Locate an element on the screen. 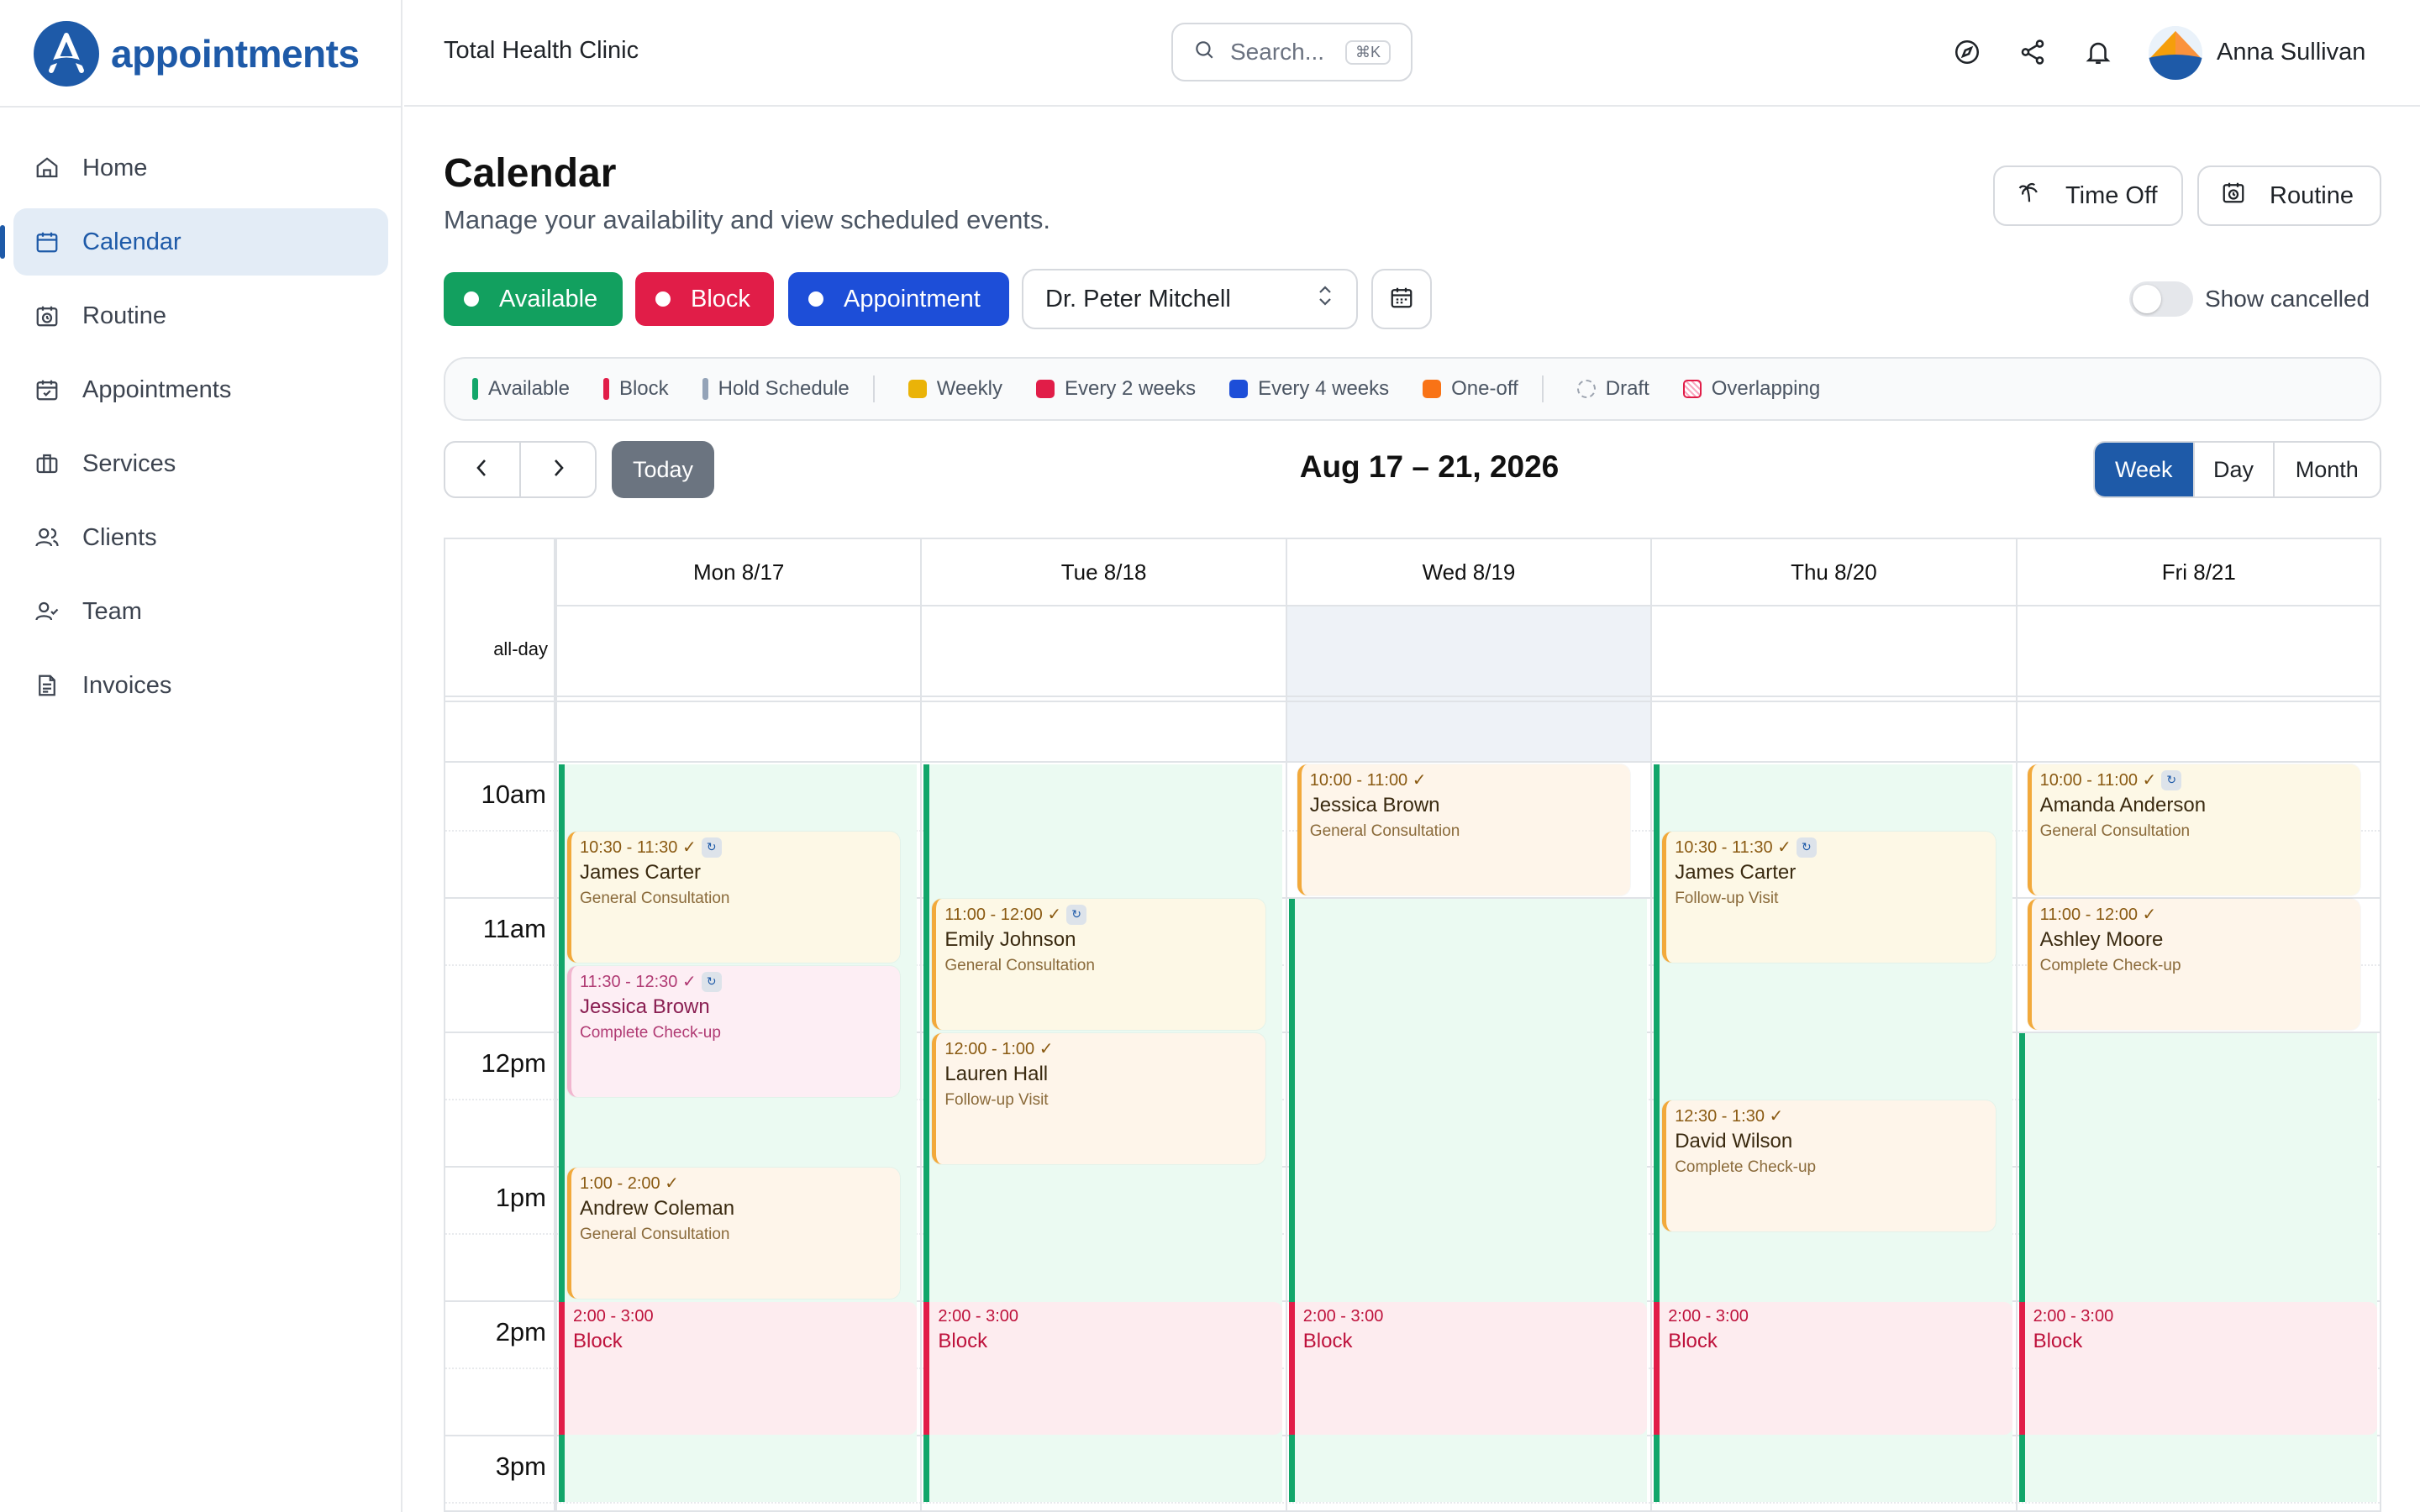  sidebar-item-label: Team is located at coordinates (112, 611).